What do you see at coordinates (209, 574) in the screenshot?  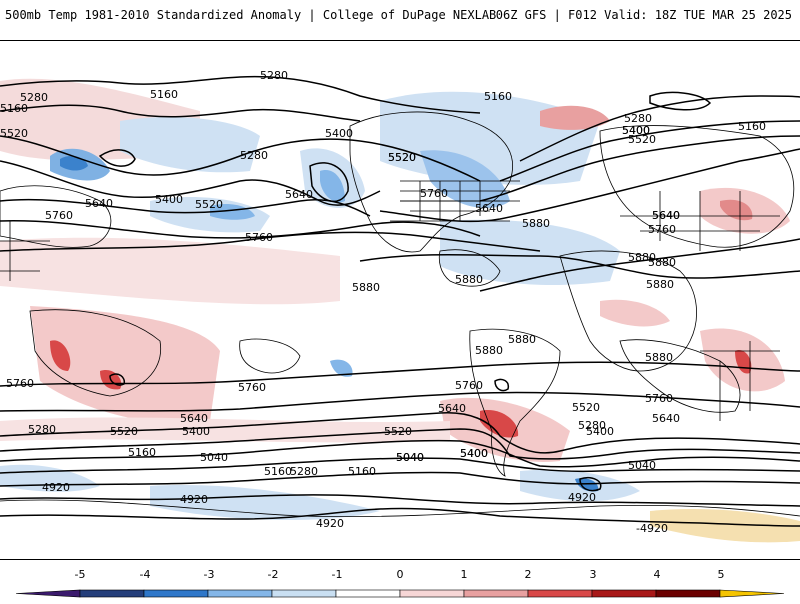 I see `colorbar-tick: -3` at bounding box center [209, 574].